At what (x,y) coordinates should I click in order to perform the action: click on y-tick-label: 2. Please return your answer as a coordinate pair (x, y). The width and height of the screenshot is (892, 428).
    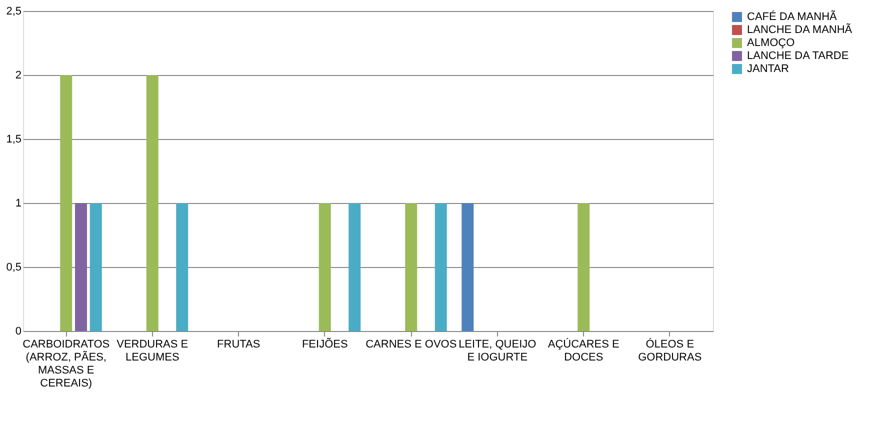
    Looking at the image, I should click on (18, 76).